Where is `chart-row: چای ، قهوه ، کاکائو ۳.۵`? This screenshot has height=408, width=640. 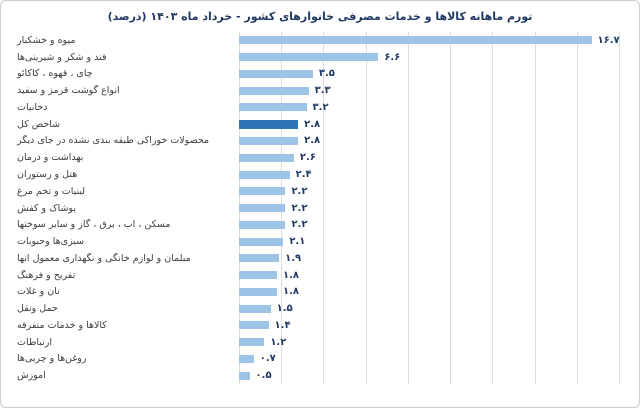
chart-row: چای ، قهوه ، کاکائو ۳.۵ is located at coordinates (323, 74).